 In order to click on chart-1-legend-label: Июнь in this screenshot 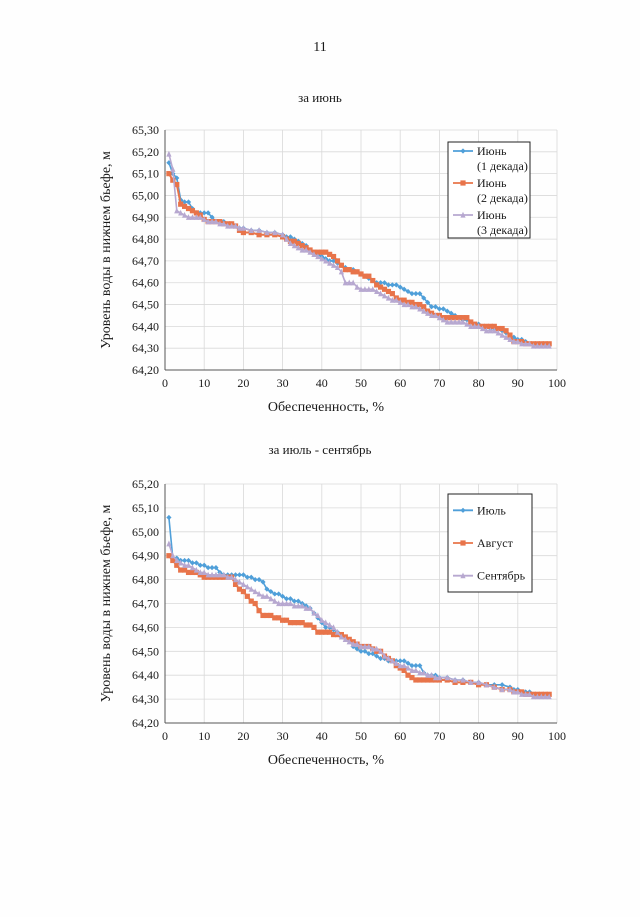, I will do `click(492, 151)`.